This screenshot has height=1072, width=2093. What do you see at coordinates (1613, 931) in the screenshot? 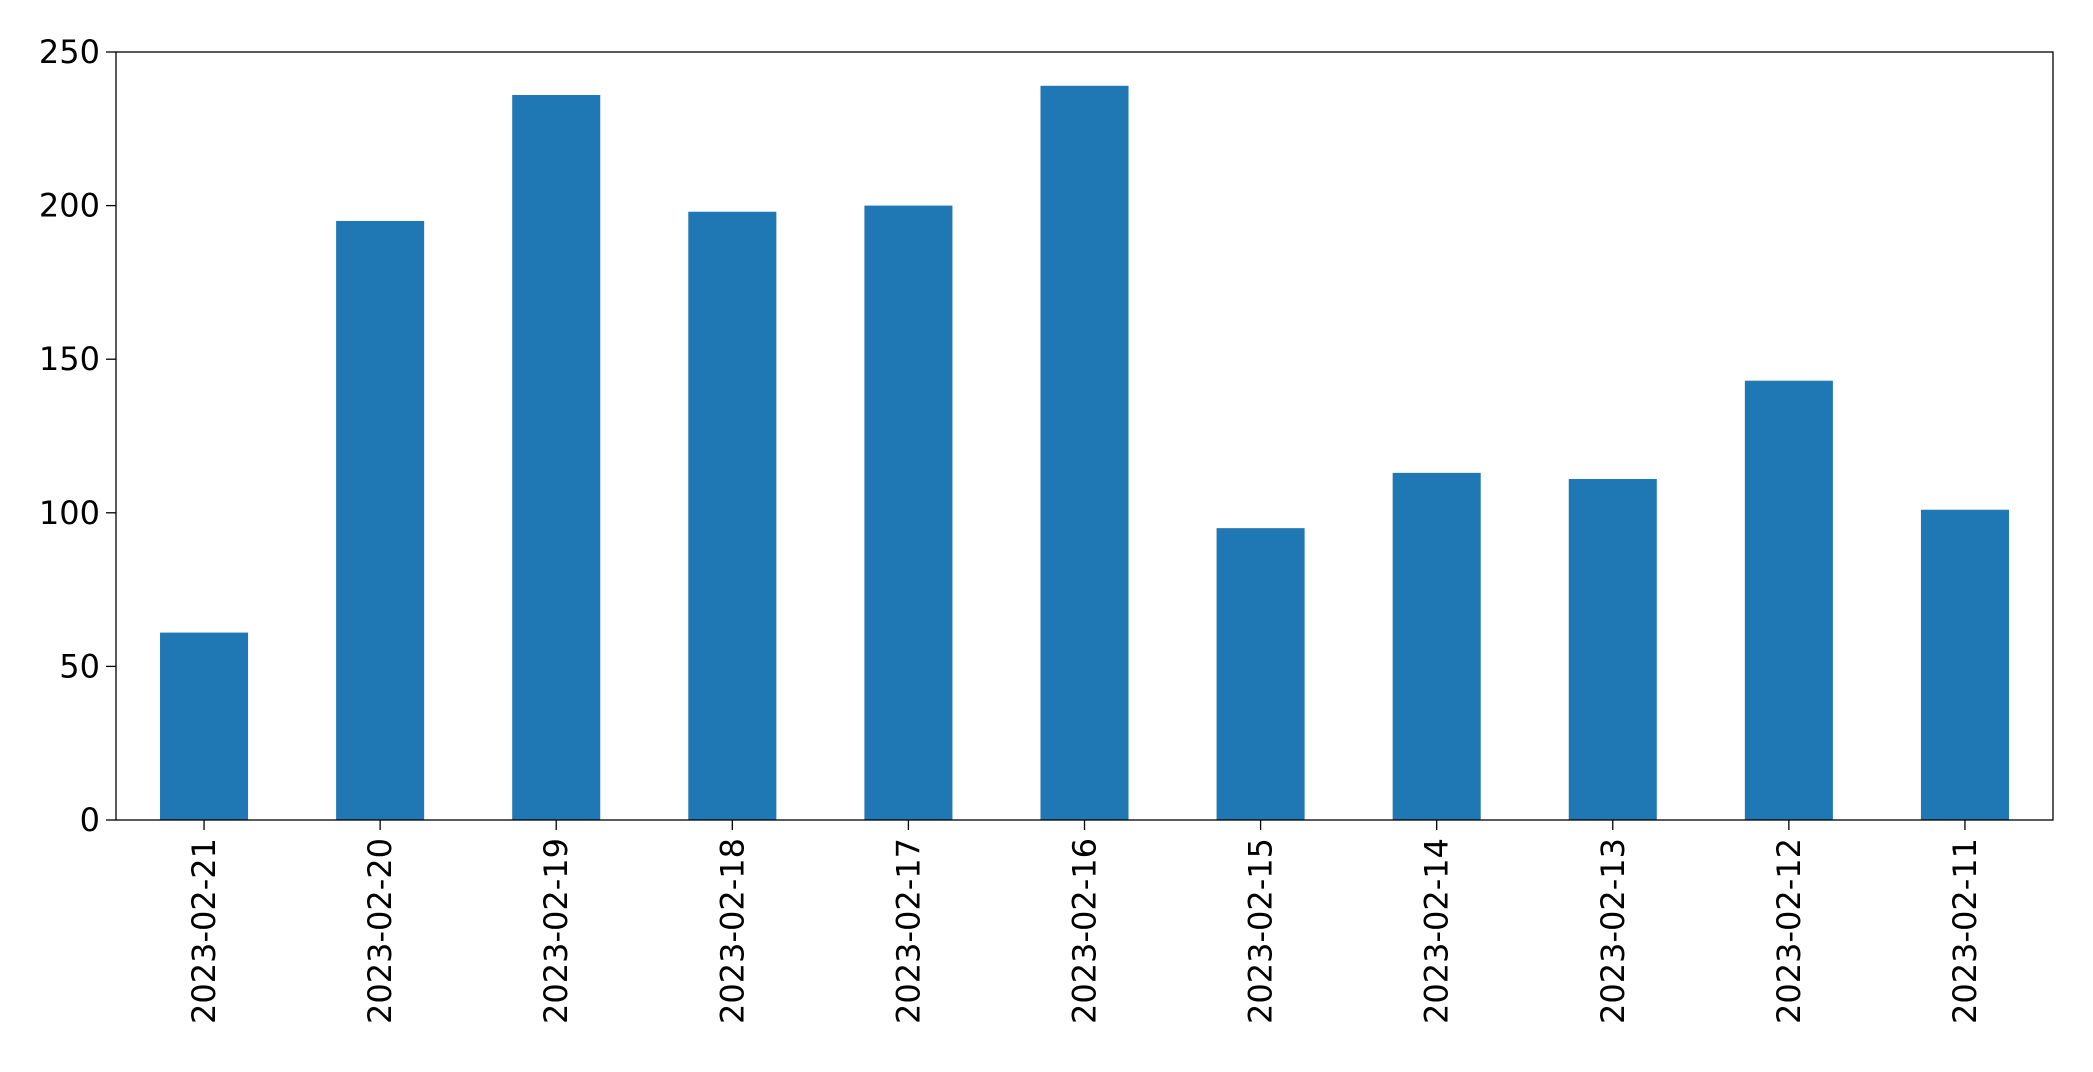
I see `x-tick-label: 2023-02-13` at bounding box center [1613, 931].